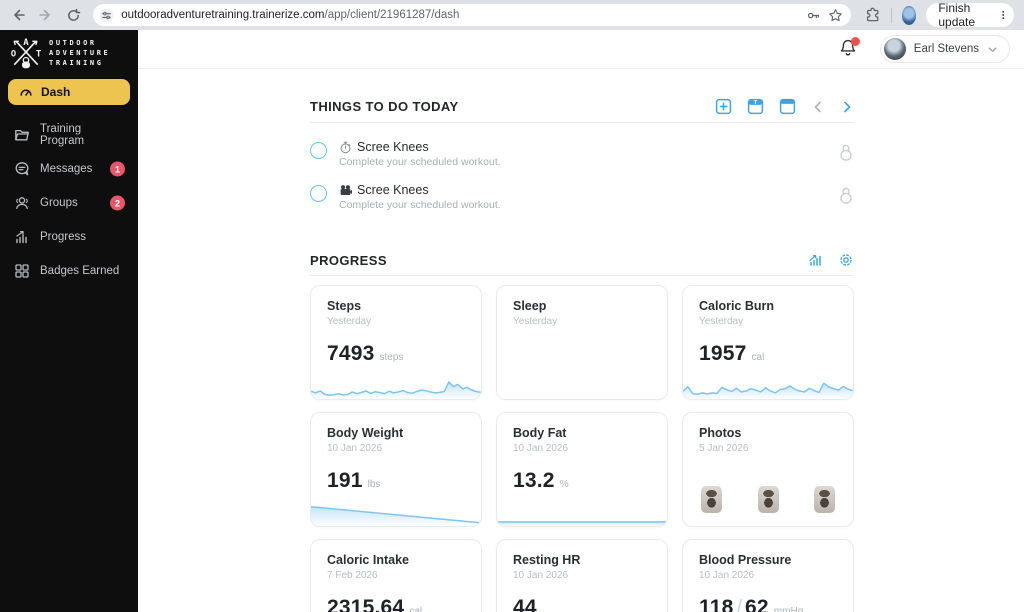 This screenshot has width=1024, height=612. Describe the element at coordinates (368, 560) in the screenshot. I see `card-title: Caloric Intake` at that location.